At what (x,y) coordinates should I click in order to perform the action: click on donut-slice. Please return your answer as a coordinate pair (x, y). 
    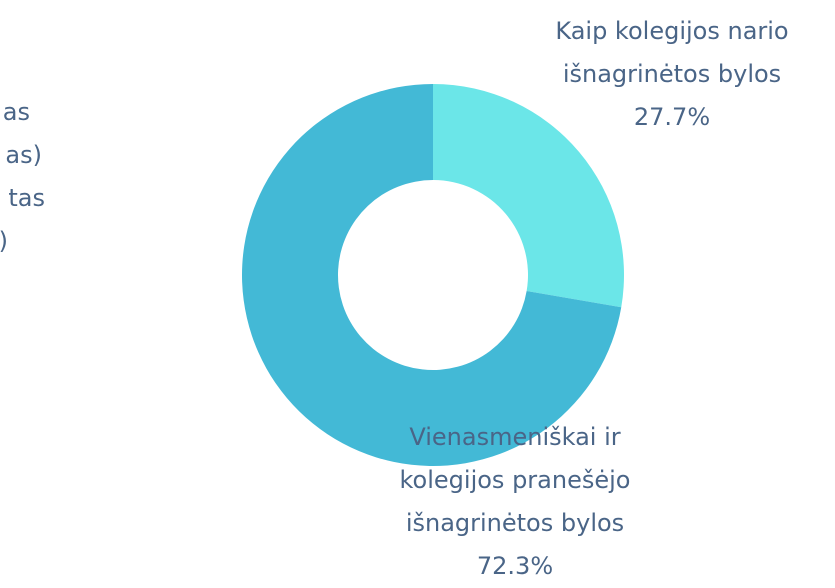
    Looking at the image, I should click on (528, 196).